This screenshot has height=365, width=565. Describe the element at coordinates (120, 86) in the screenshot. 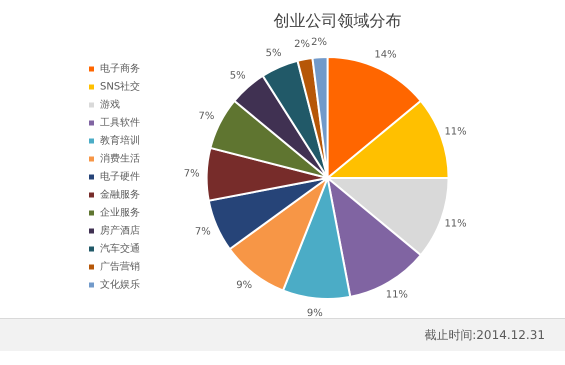

I see `legend-label: SNS社交` at that location.